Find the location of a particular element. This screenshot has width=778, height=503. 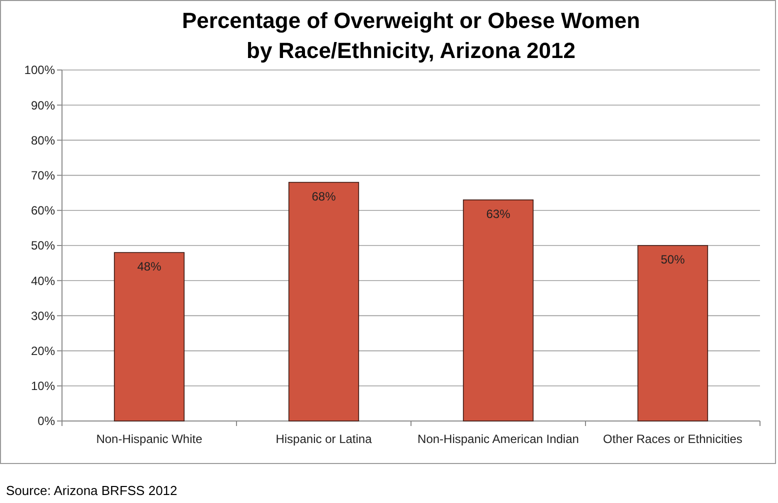

y-tick-label: 40% is located at coordinates (43, 281).